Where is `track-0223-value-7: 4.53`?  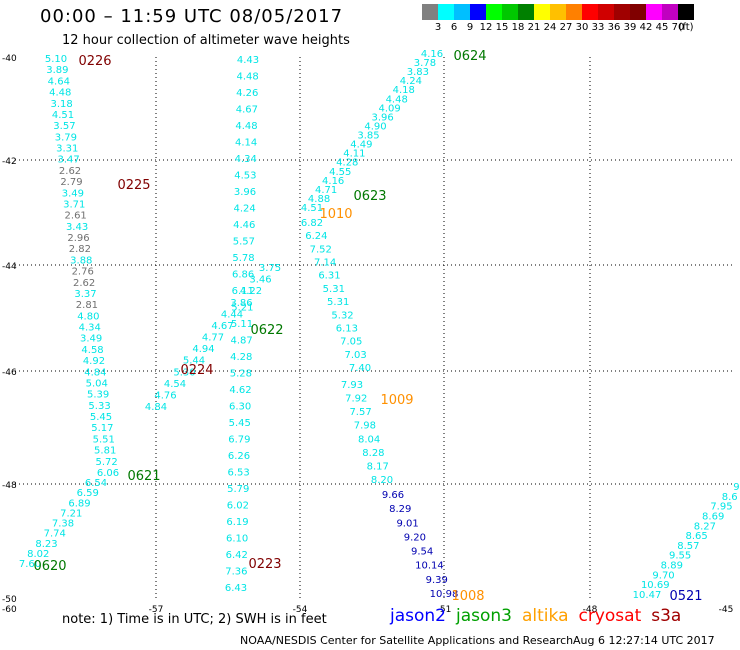 track-0223-value-7: 4.53 is located at coordinates (245, 176).